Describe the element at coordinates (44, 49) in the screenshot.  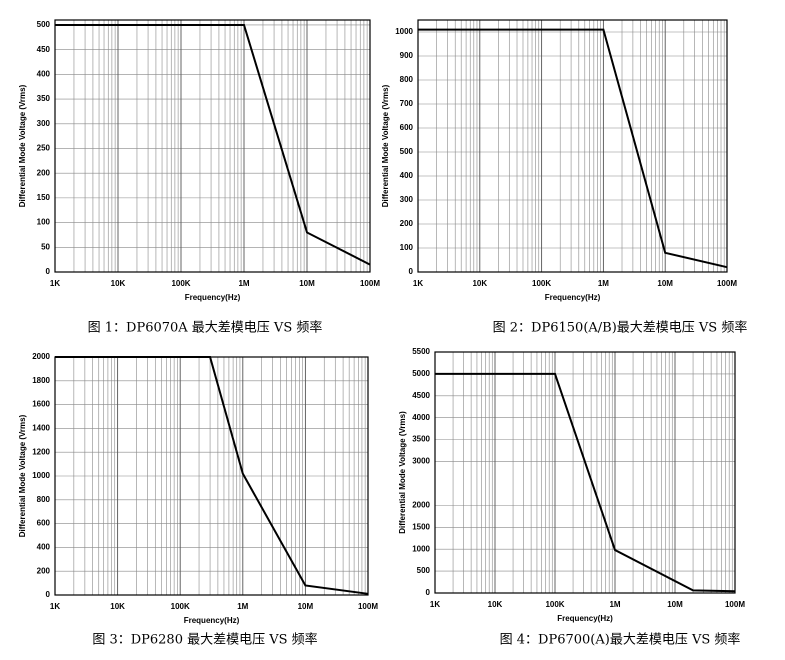
I see `y-tick-label: 450` at that location.